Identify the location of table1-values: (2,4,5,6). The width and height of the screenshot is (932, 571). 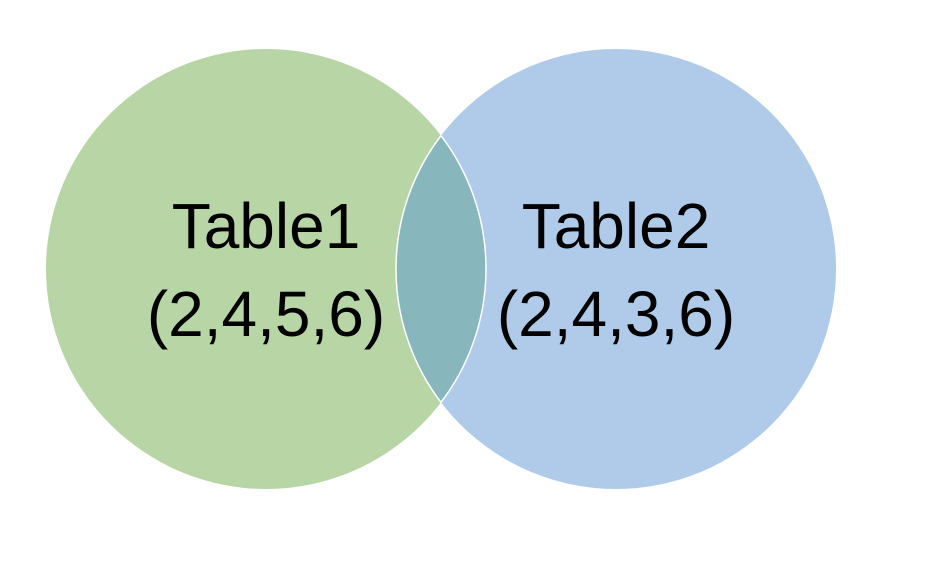
(266, 314).